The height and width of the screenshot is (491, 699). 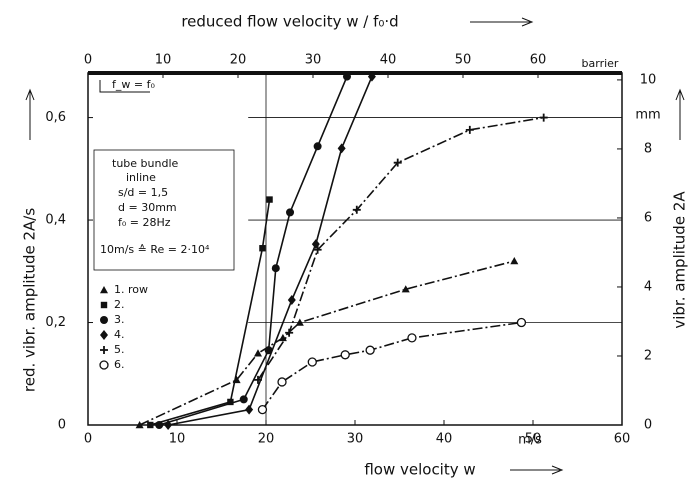 I want to click on title: reduced flow velocity w / f₀·d, so click(x=289, y=22).